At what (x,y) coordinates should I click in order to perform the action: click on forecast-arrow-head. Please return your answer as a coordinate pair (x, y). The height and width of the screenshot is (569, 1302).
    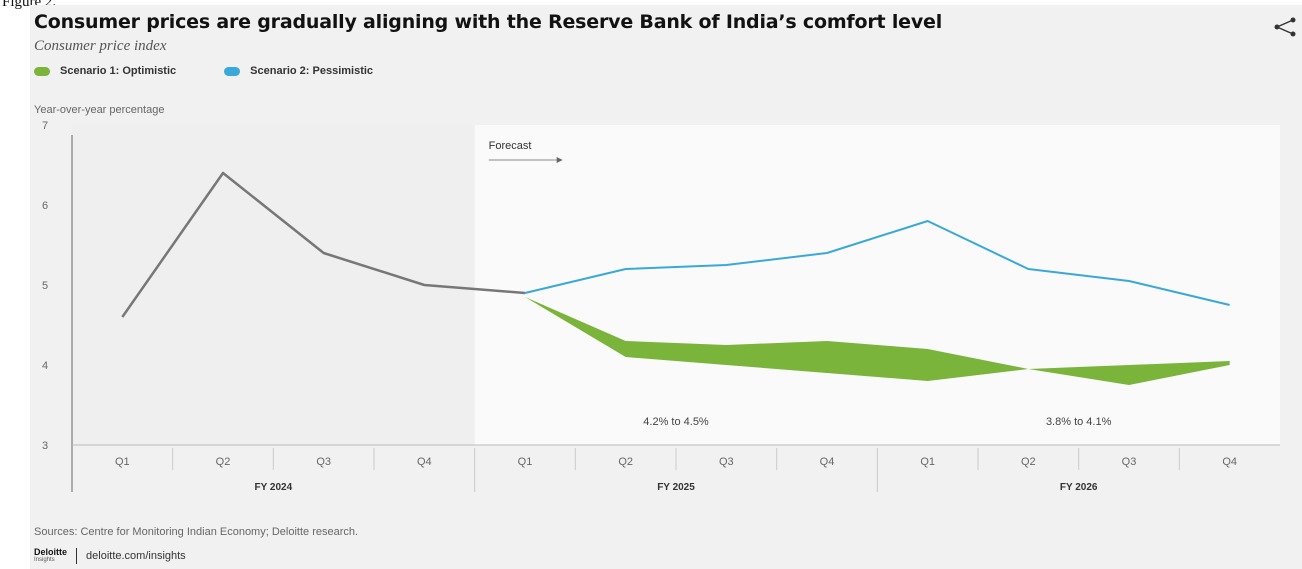
    Looking at the image, I should click on (559, 160).